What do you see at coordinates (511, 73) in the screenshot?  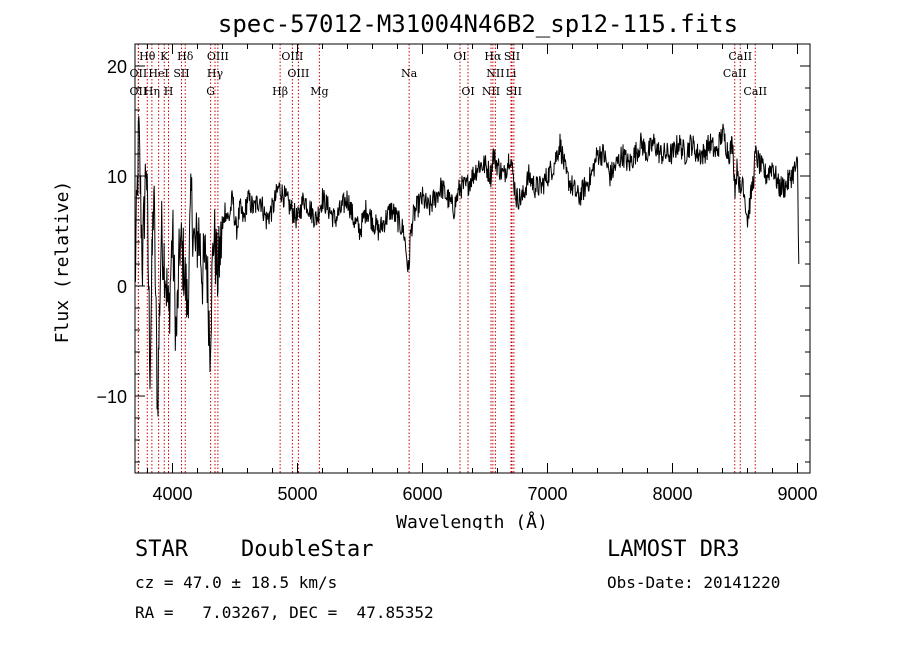 I see `emission-line-label: Li` at bounding box center [511, 73].